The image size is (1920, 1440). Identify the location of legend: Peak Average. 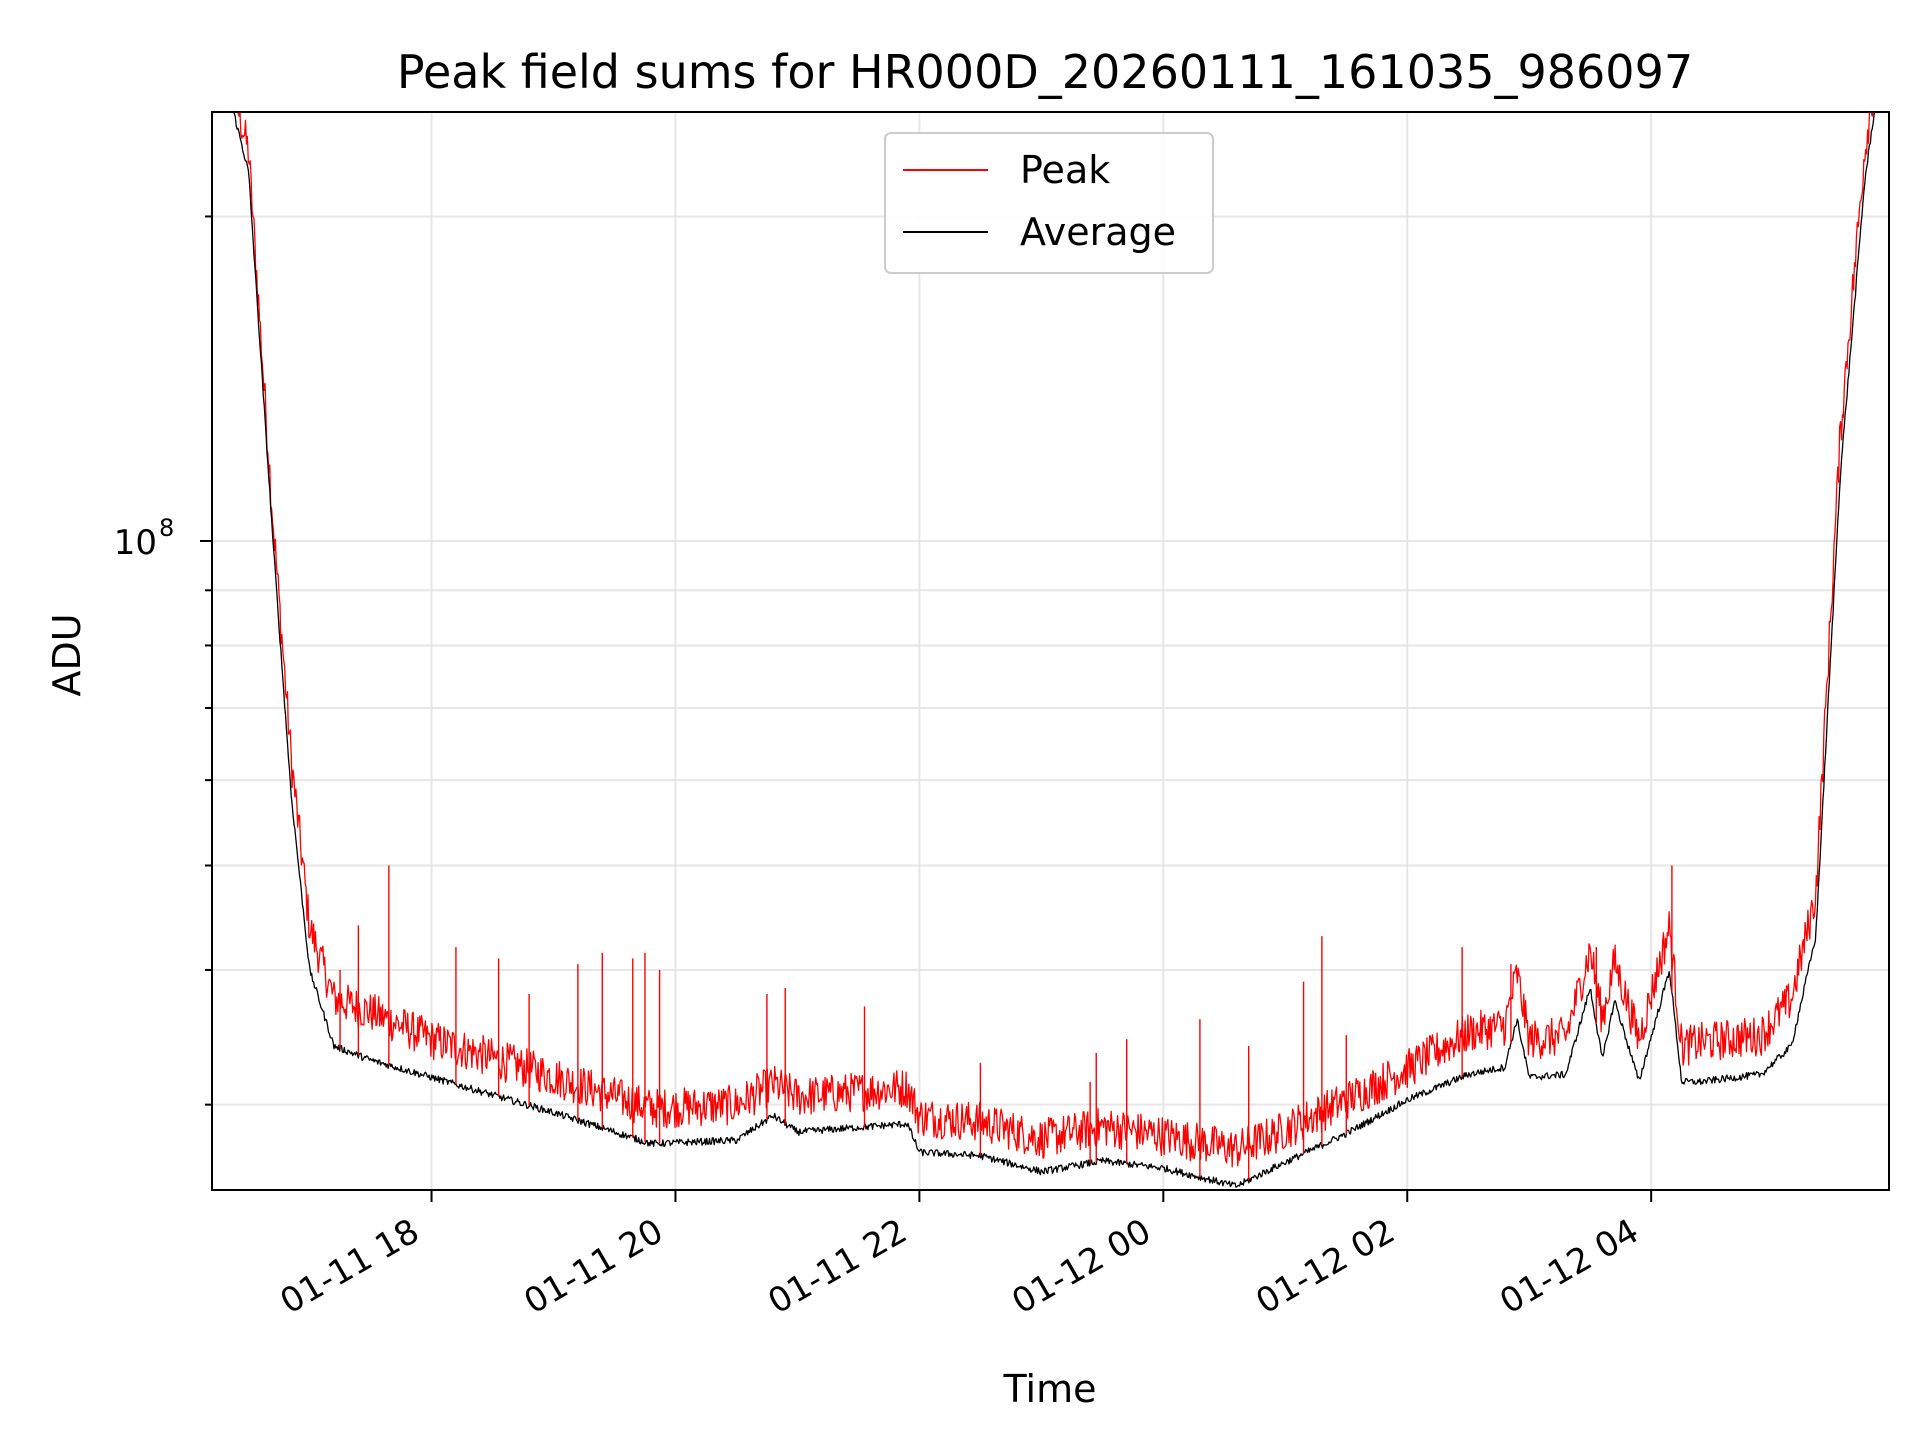
(1049, 203).